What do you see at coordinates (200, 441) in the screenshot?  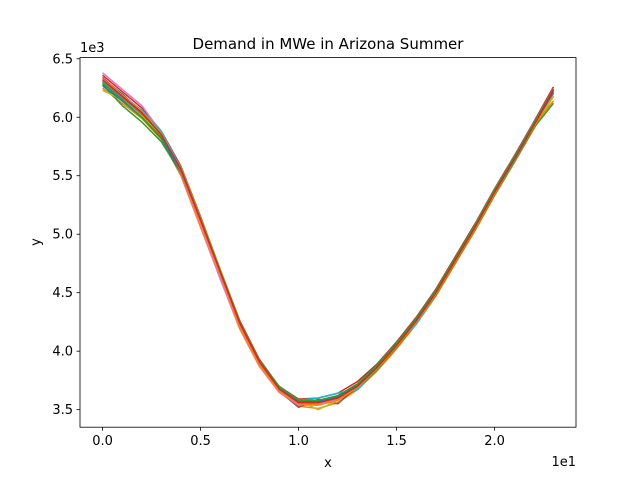 I see `x-tick-label: 0.5` at bounding box center [200, 441].